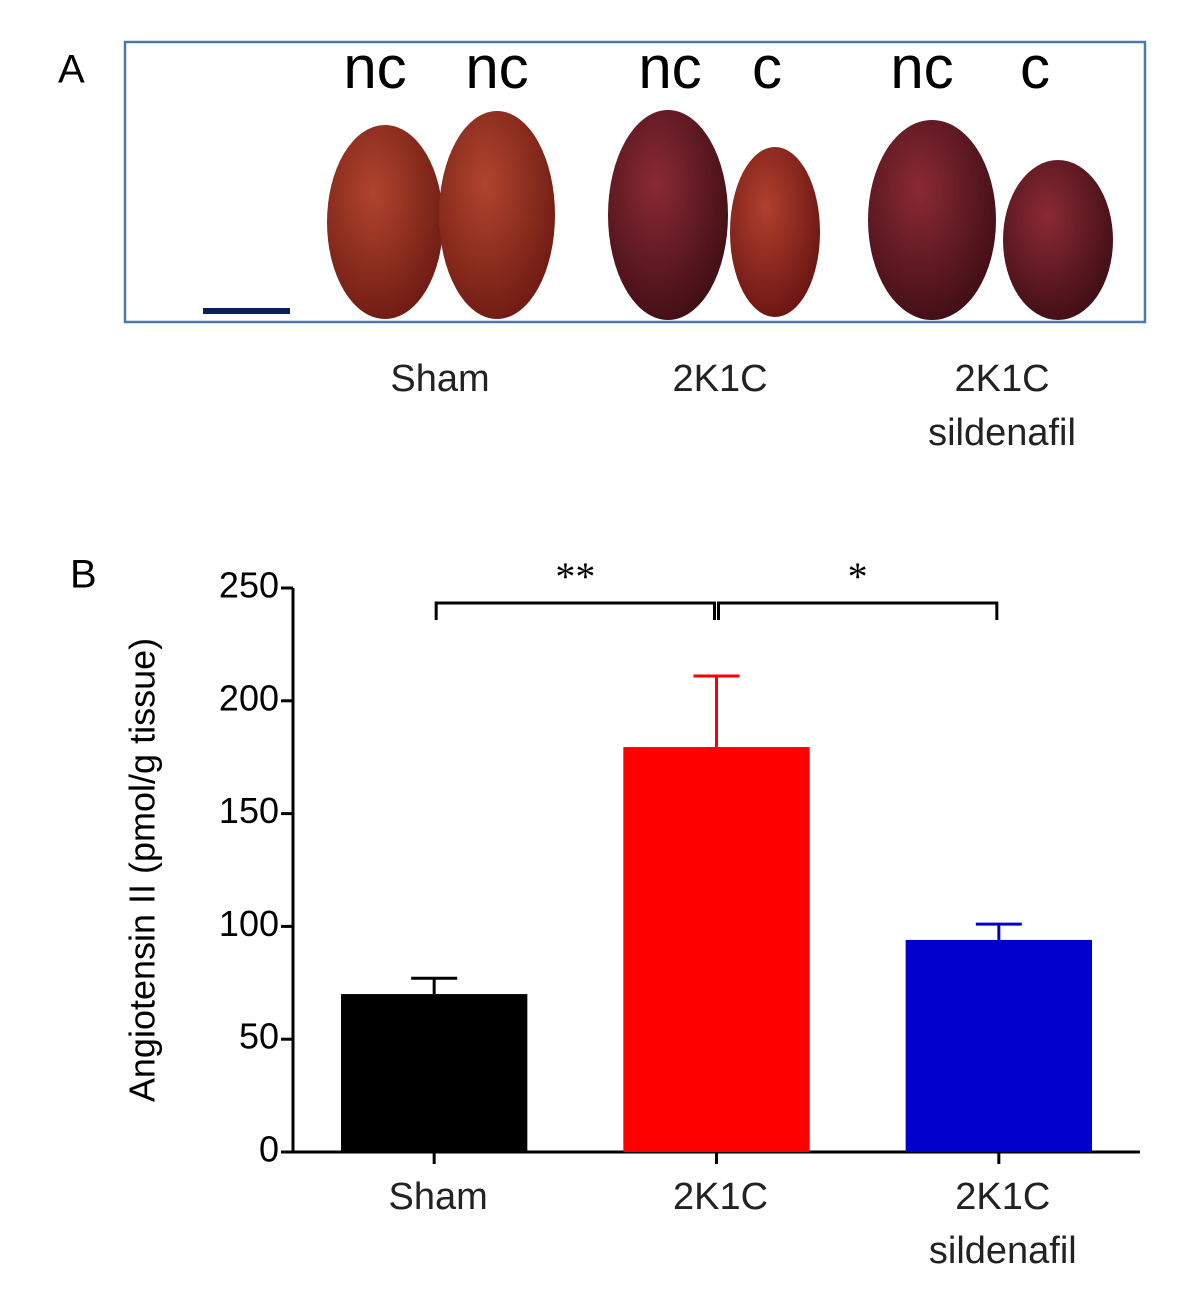 The height and width of the screenshot is (1298, 1200). I want to click on panel-label: A, so click(71, 70).